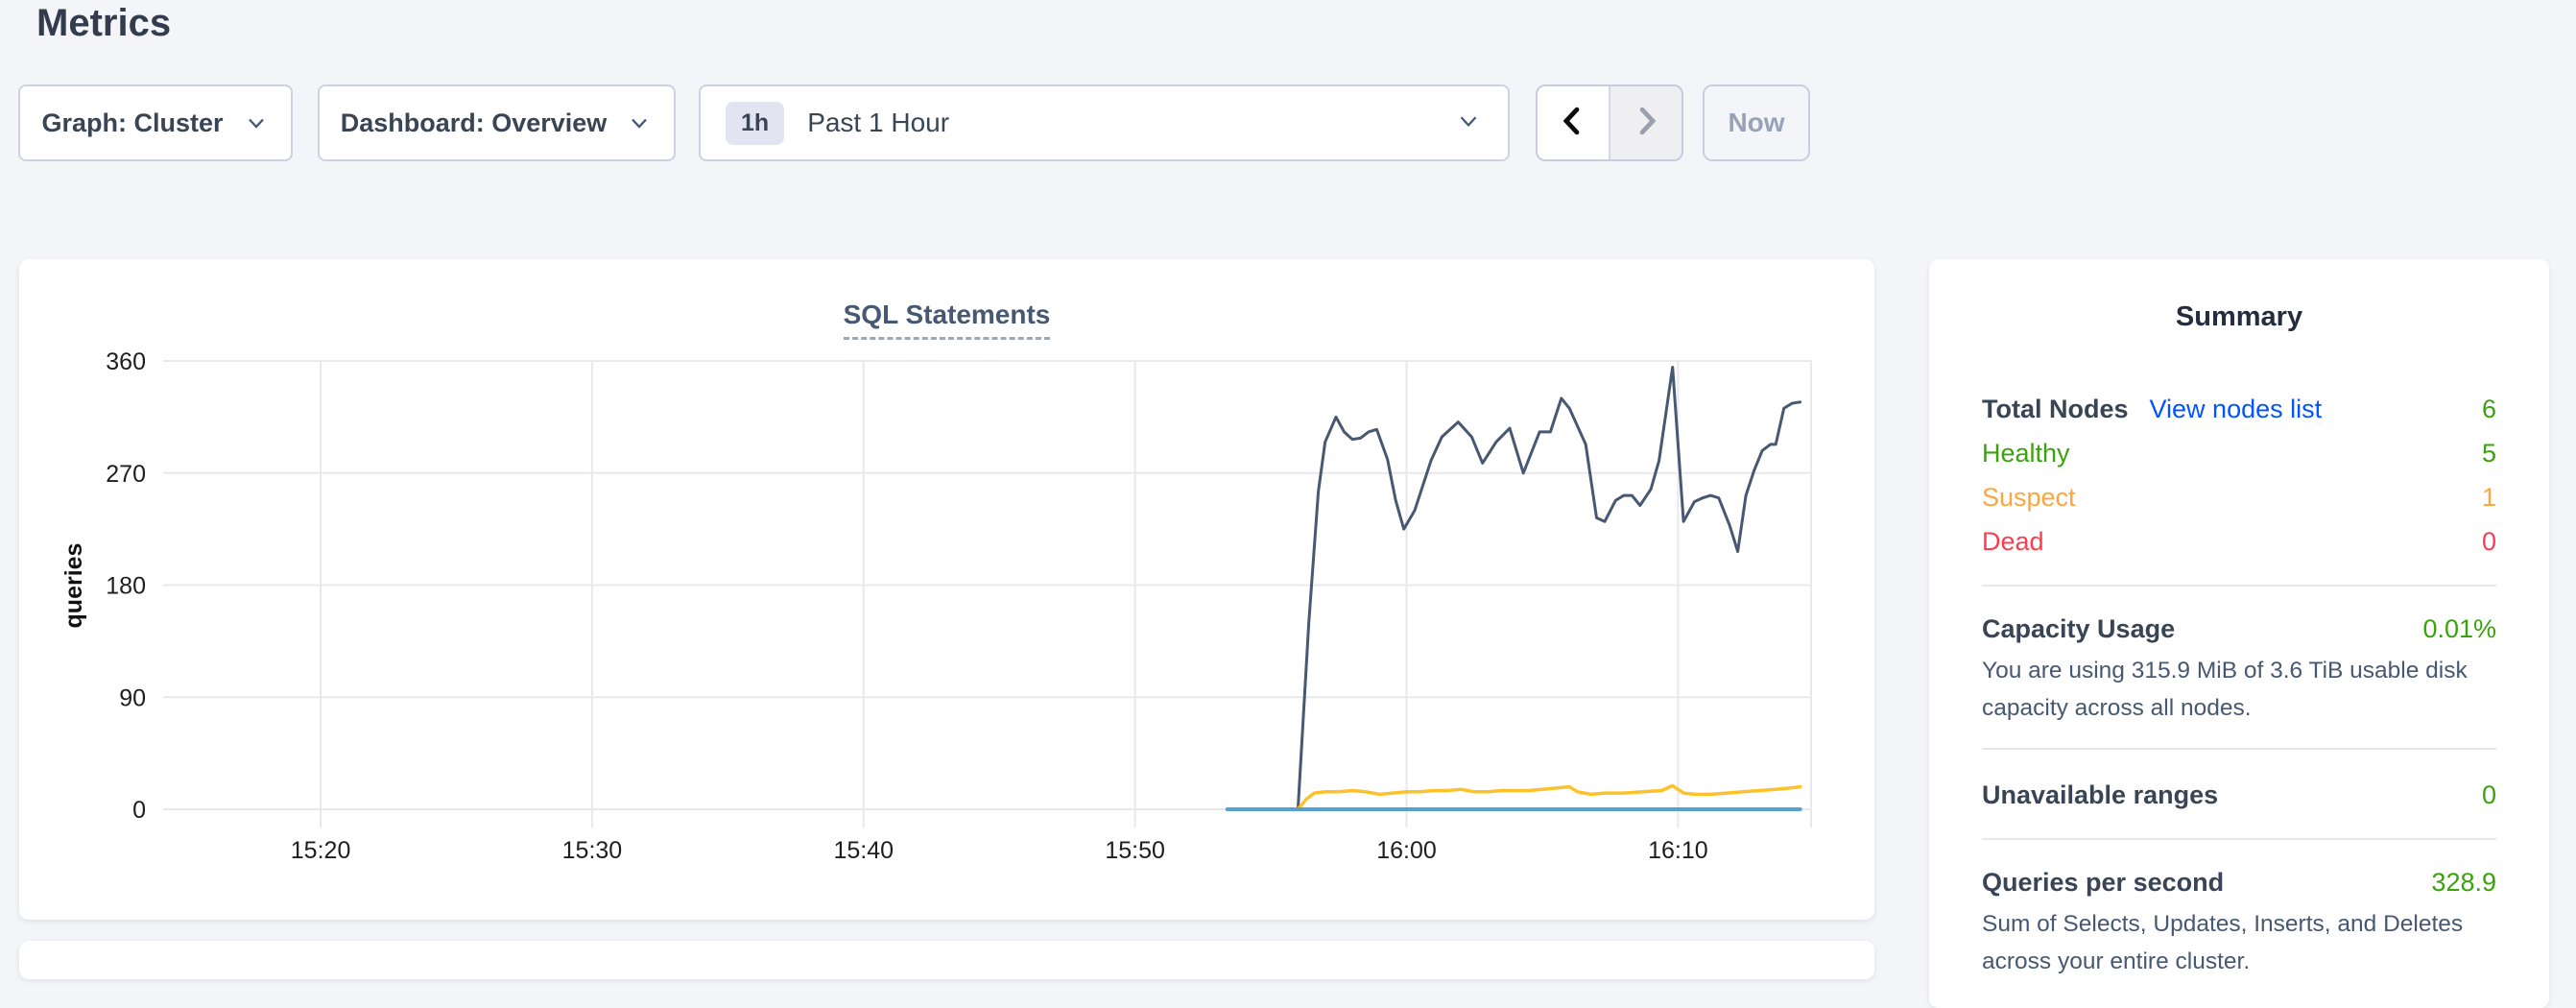  Describe the element at coordinates (2239, 541) in the screenshot. I see `dead-nodes-row: Dead 0` at that location.